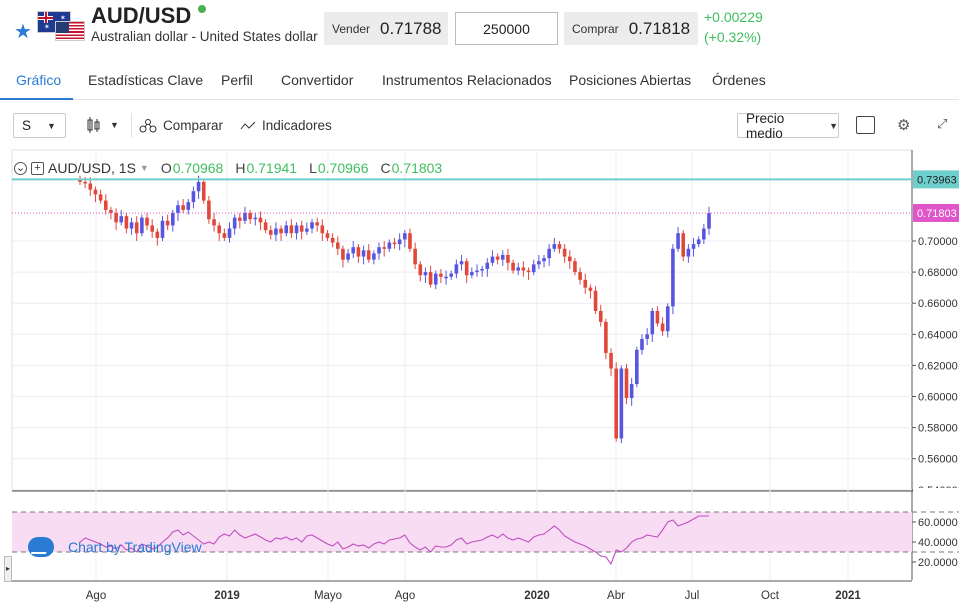  I want to click on tab-grafico: Gráfico, so click(39, 80).